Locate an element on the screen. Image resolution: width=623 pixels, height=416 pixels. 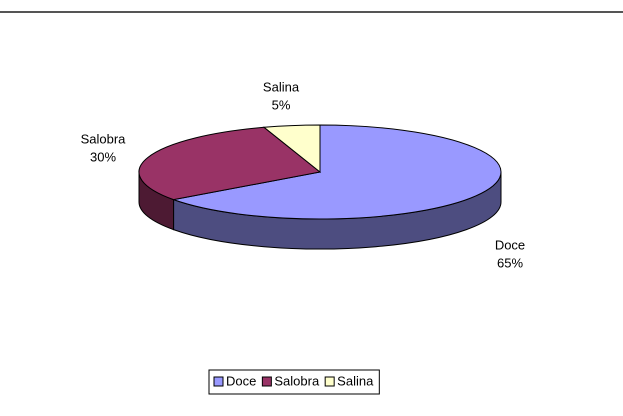
slice-label: Salobra is located at coordinates (104, 138).